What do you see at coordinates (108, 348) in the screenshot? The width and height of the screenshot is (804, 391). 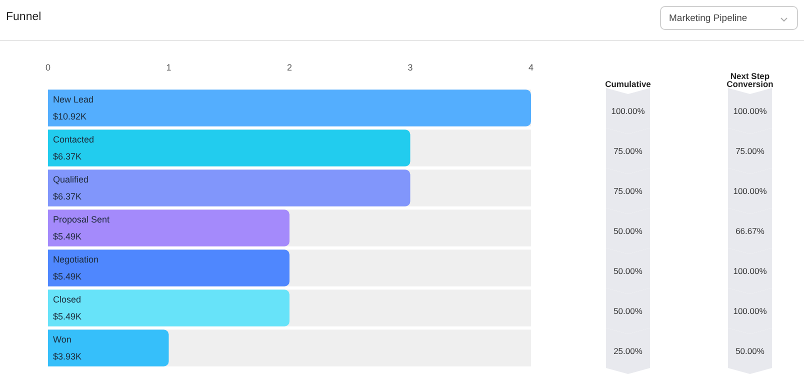 I see `bar` at bounding box center [108, 348].